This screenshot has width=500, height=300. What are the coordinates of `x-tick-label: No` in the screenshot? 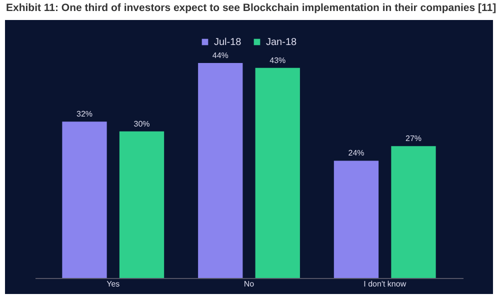 It's located at (249, 284).